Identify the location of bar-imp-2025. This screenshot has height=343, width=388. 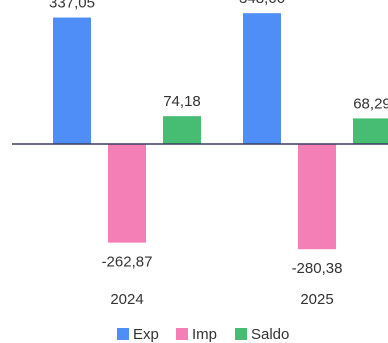
(317, 197).